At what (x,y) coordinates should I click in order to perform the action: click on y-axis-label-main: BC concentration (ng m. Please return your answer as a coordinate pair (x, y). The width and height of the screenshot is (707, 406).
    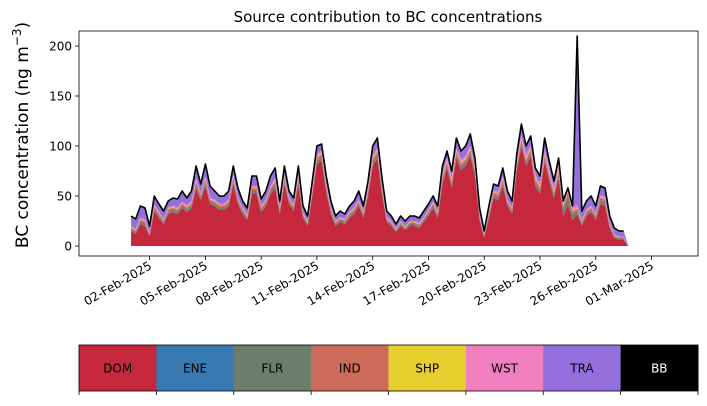
    Looking at the image, I should click on (23, 147).